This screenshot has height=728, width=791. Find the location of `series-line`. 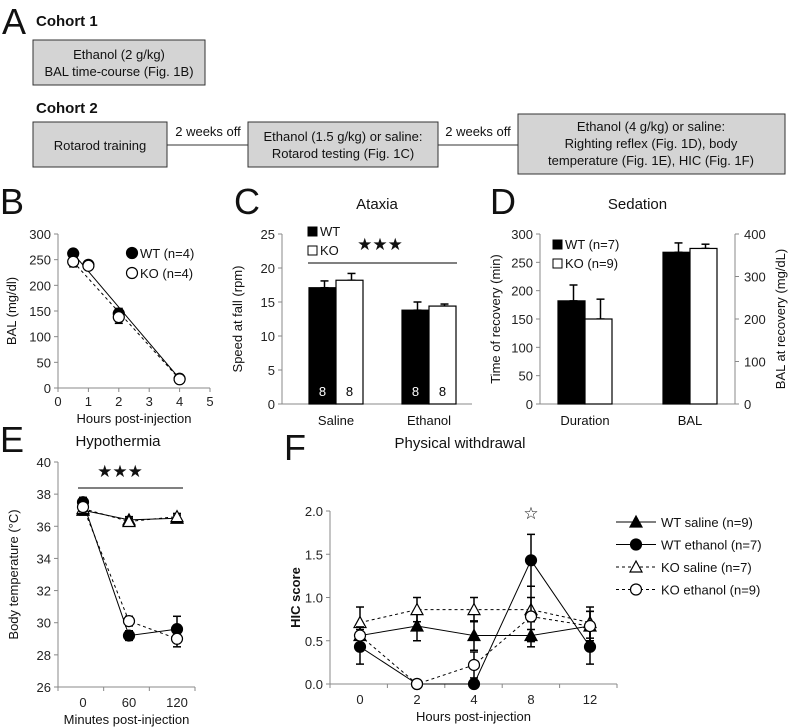

series-line is located at coordinates (130, 515).